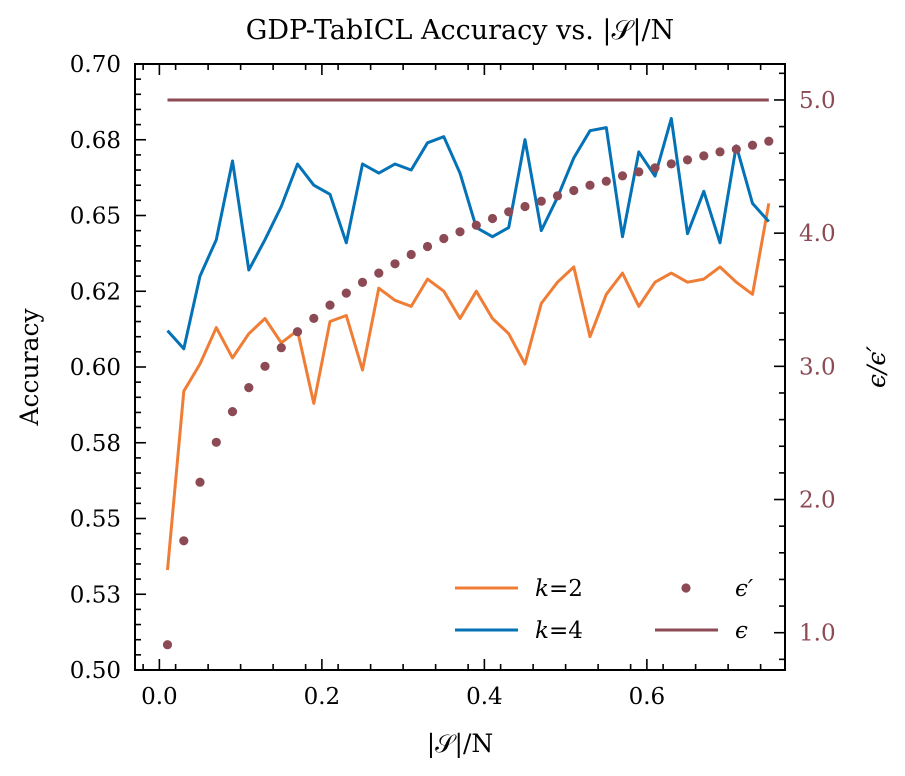 The height and width of the screenshot is (776, 905). Describe the element at coordinates (95, 444) in the screenshot. I see `y-tick-label: 0.58` at that location.